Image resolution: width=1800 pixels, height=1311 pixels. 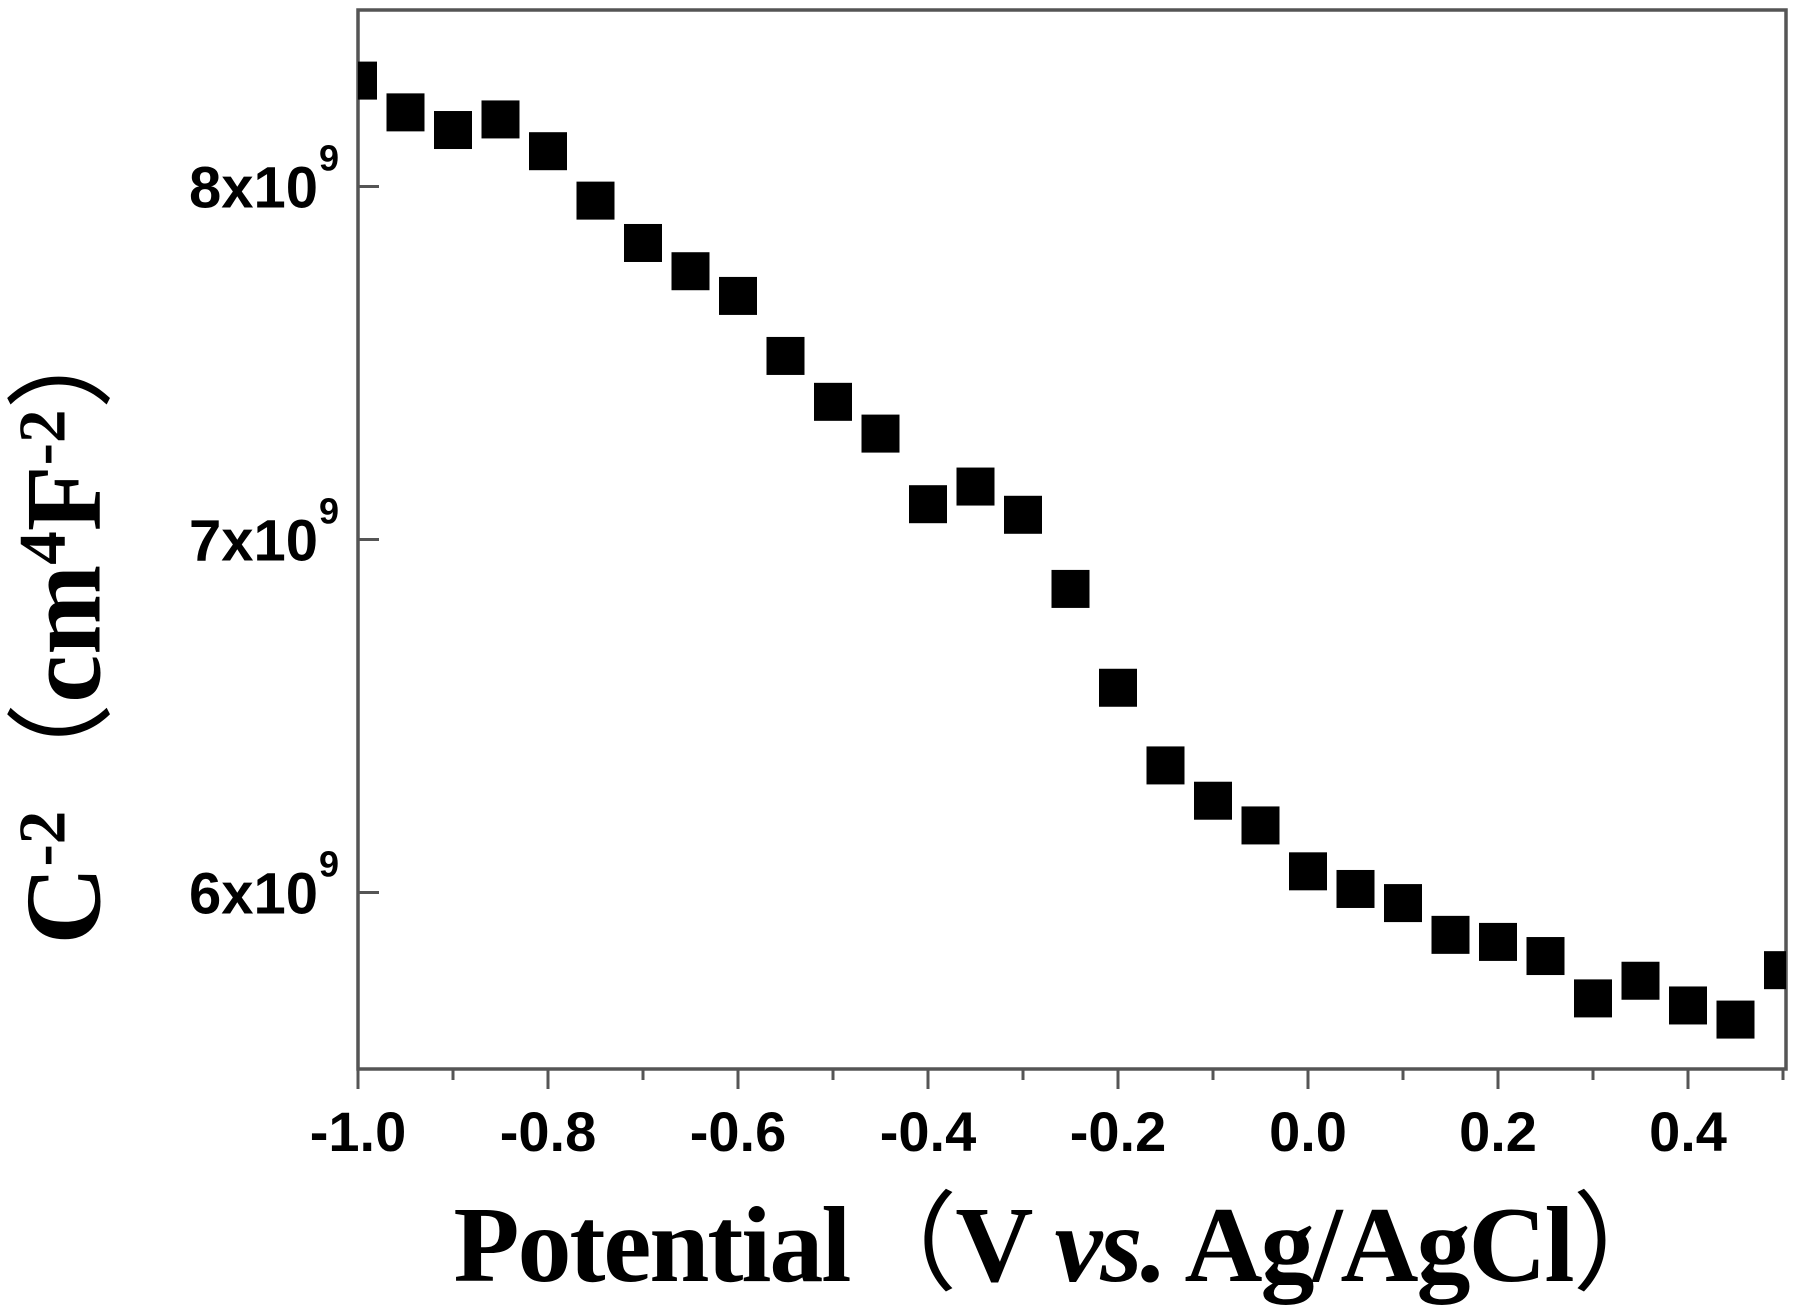 I want to click on ylabel-c: C, so click(x=64, y=905).